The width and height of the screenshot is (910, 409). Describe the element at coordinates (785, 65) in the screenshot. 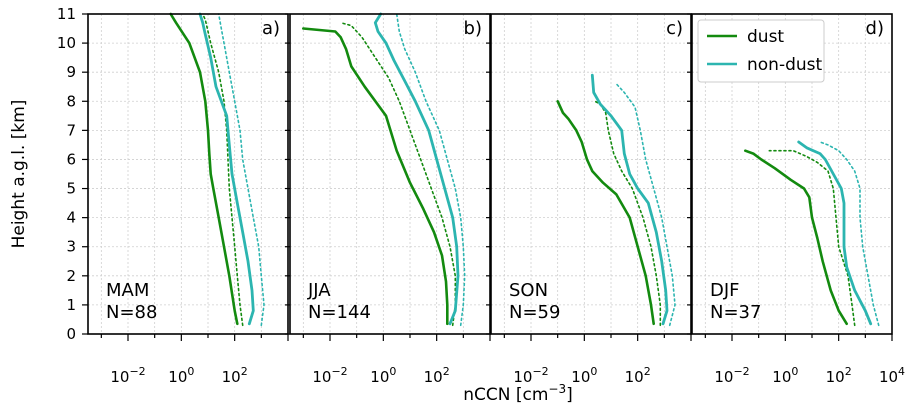

I see `legend-label-non-dust: non-dust` at that location.